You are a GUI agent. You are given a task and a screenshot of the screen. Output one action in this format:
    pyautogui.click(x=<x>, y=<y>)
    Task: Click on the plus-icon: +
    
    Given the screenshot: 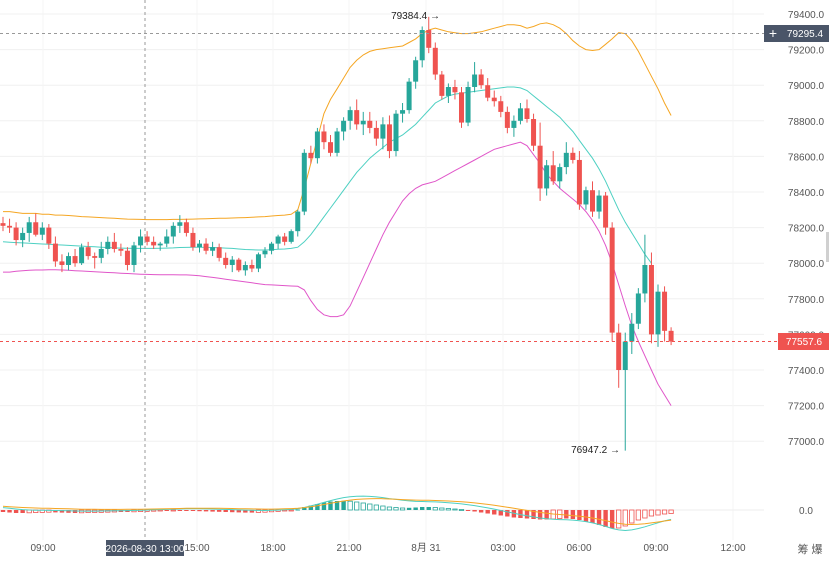 What is the action you would take?
    pyautogui.click(x=773, y=33)
    